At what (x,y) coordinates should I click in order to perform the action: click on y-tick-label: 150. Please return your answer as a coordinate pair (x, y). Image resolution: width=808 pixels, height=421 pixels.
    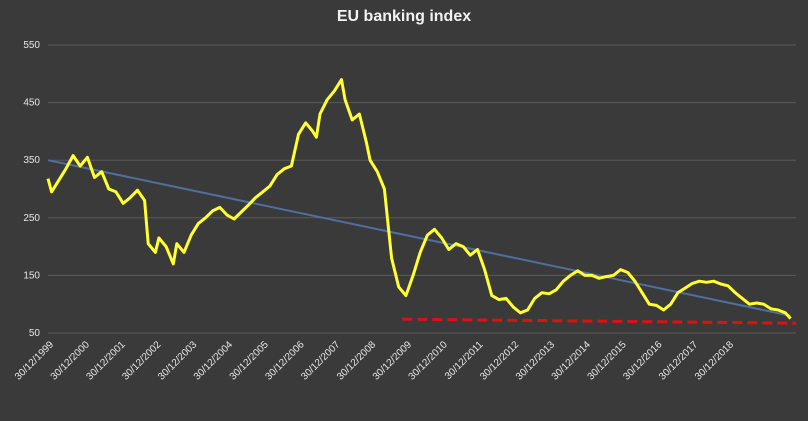
    Looking at the image, I should click on (31, 275).